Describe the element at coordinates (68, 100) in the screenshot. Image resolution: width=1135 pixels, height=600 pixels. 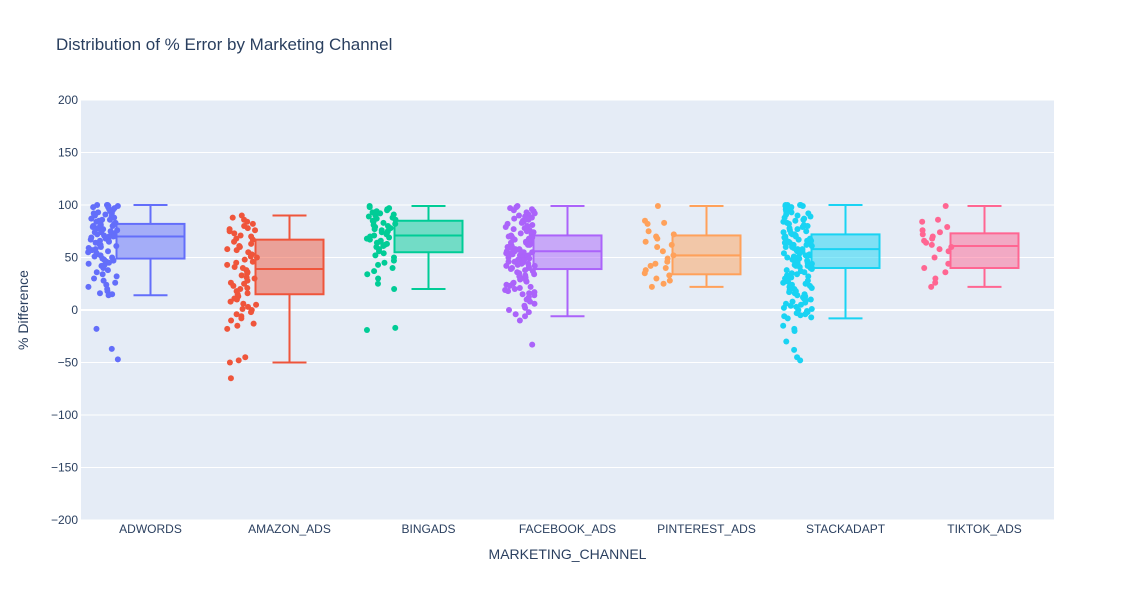
I see `y-tick-label: 200` at that location.